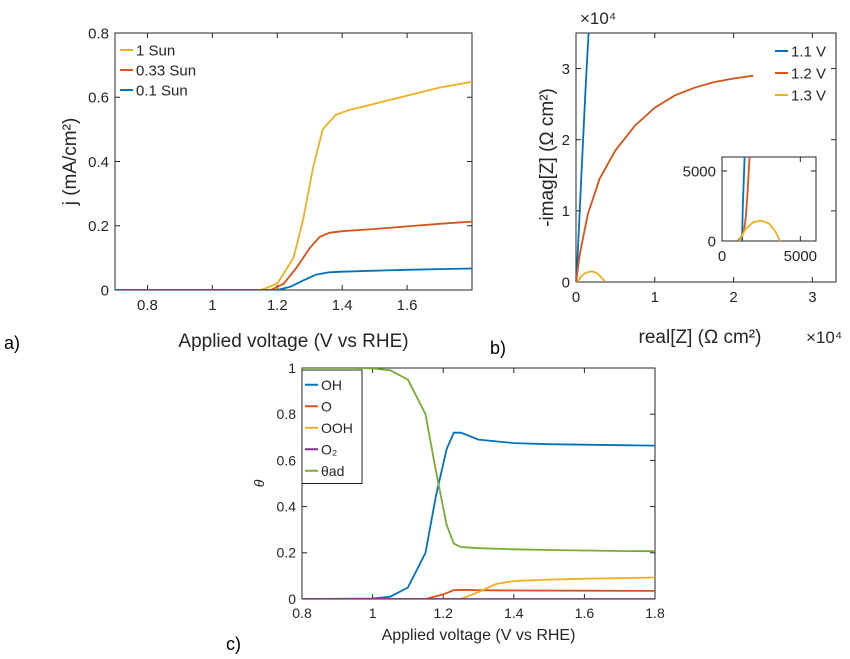 This screenshot has height=659, width=850. What do you see at coordinates (699, 171) in the screenshot?
I see `y-tick-label: 5000` at bounding box center [699, 171].